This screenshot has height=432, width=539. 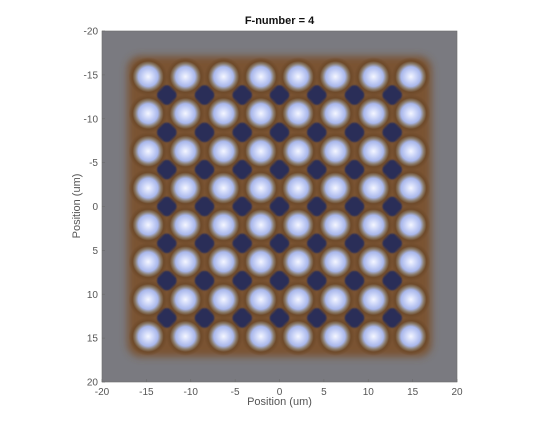 I want to click on y-tick-label: -10, so click(x=91, y=119).